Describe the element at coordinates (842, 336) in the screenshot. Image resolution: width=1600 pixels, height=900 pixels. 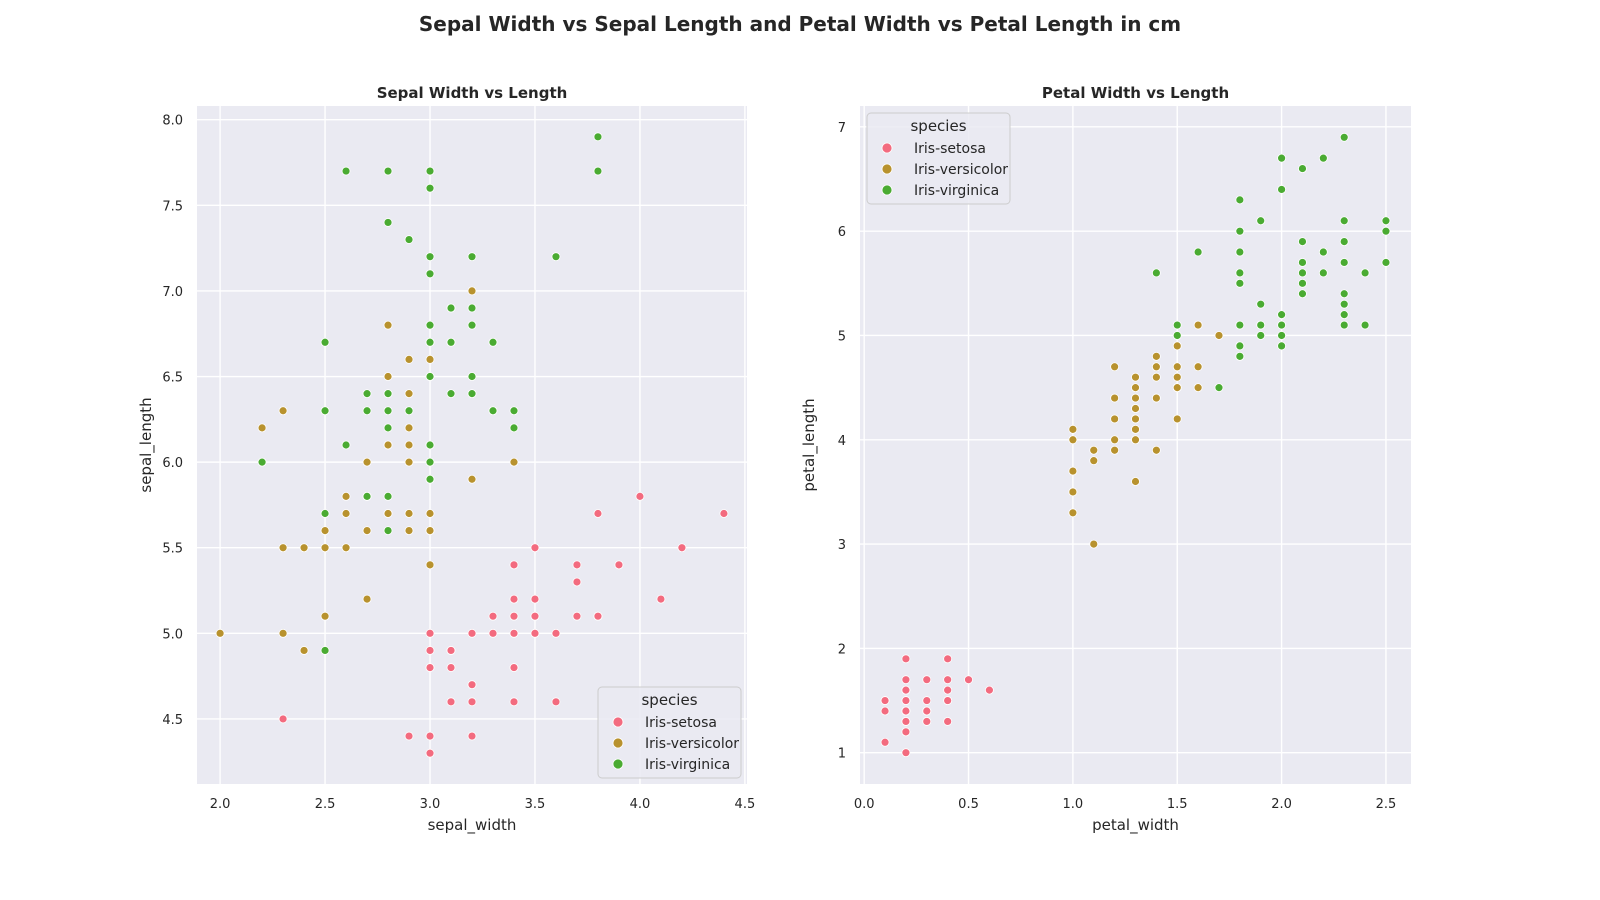
I see `y-tick-label: 5` at that location.